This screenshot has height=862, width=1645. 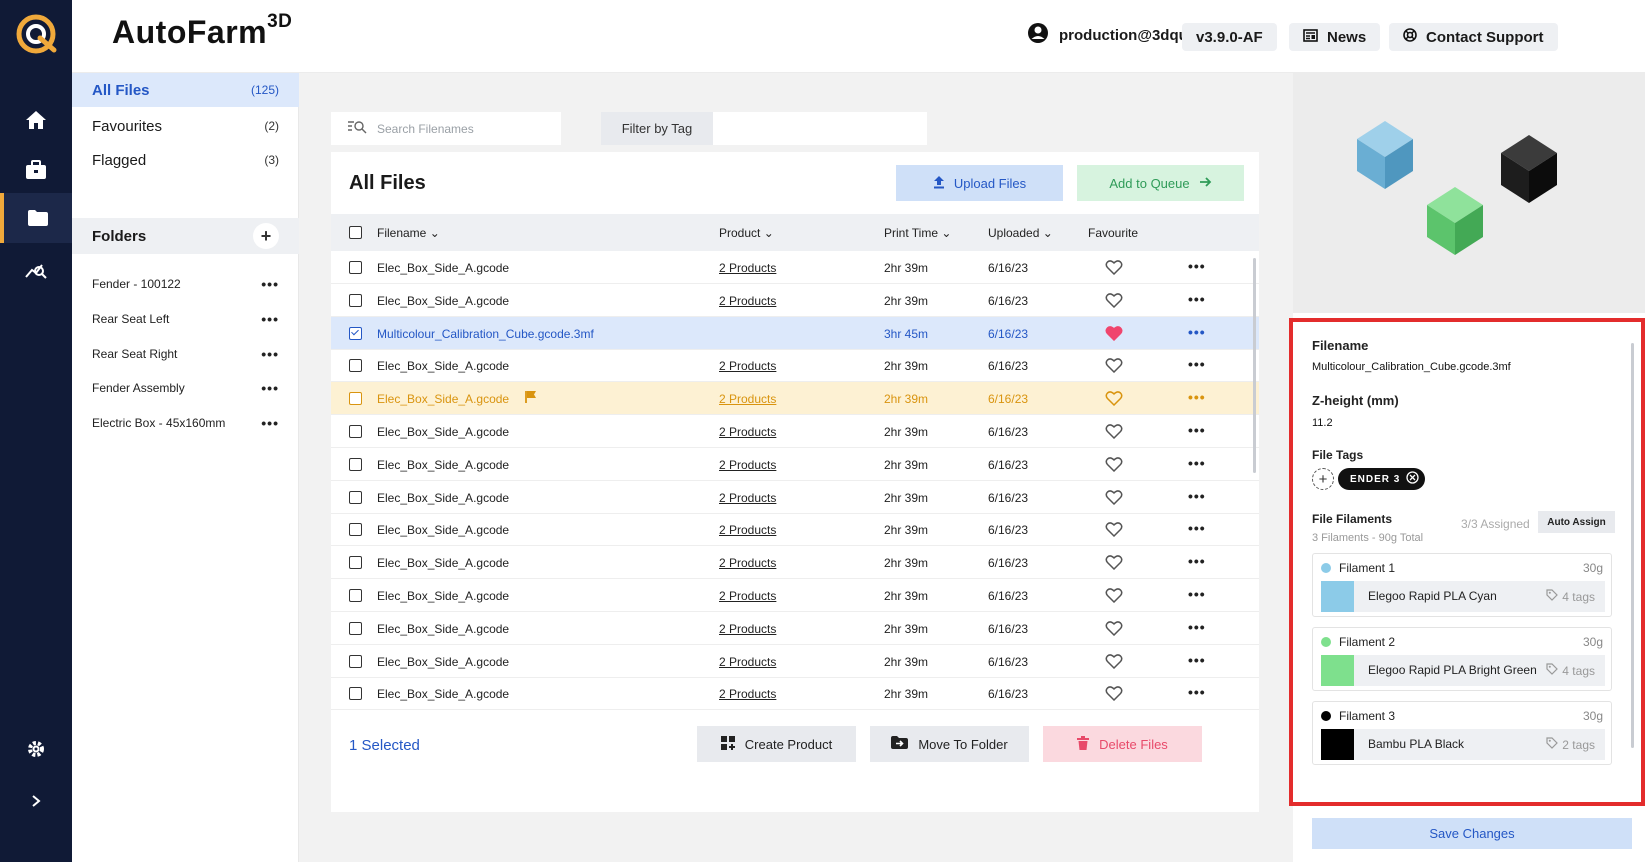 I want to click on folder-item: Electric Box - 45x160mm •••, so click(x=185, y=423).